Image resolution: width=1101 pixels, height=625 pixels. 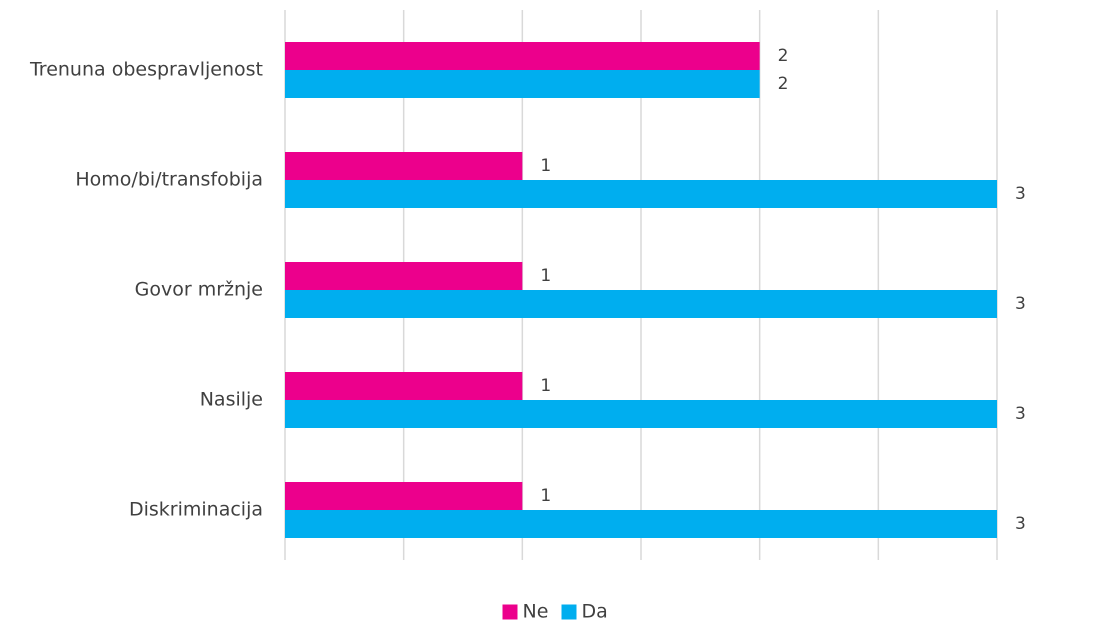 I want to click on category-label: Diskriminacija, so click(x=196, y=510).